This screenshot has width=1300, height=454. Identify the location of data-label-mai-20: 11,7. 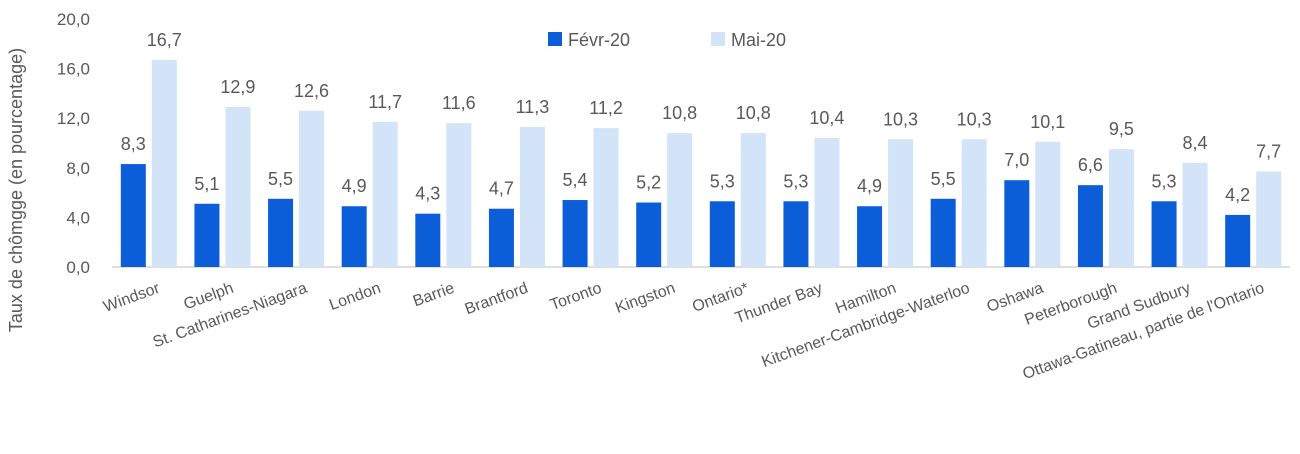
(385, 102).